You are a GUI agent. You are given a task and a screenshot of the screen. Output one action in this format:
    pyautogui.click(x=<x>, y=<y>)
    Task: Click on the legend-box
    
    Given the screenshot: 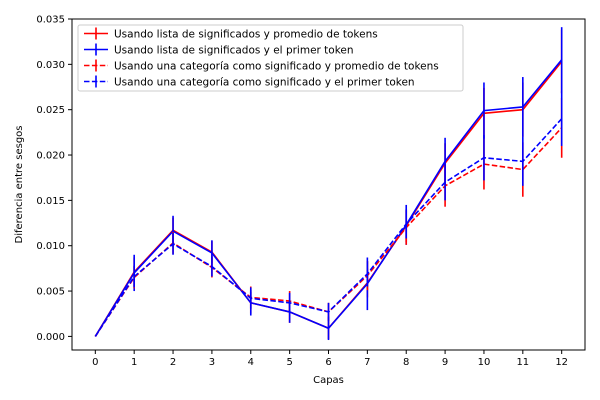 What is the action you would take?
    pyautogui.click(x=270, y=58)
    